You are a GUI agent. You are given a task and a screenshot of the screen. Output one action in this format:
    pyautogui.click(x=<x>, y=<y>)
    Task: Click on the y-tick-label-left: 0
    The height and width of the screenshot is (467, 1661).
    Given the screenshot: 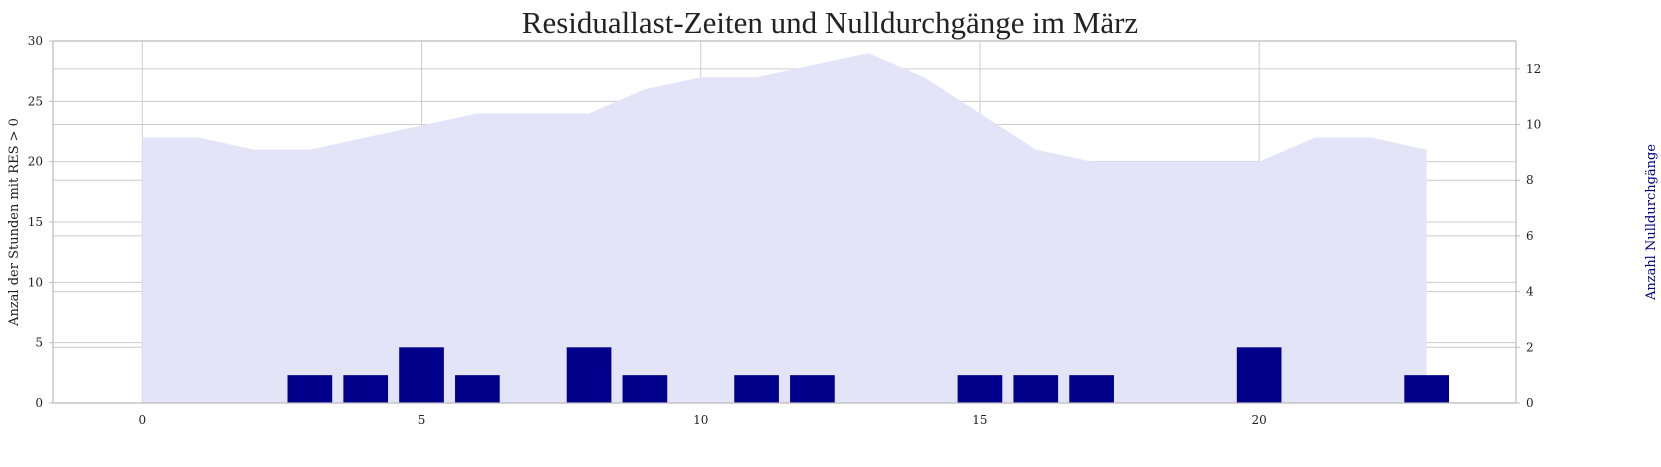 What is the action you would take?
    pyautogui.click(x=39, y=403)
    